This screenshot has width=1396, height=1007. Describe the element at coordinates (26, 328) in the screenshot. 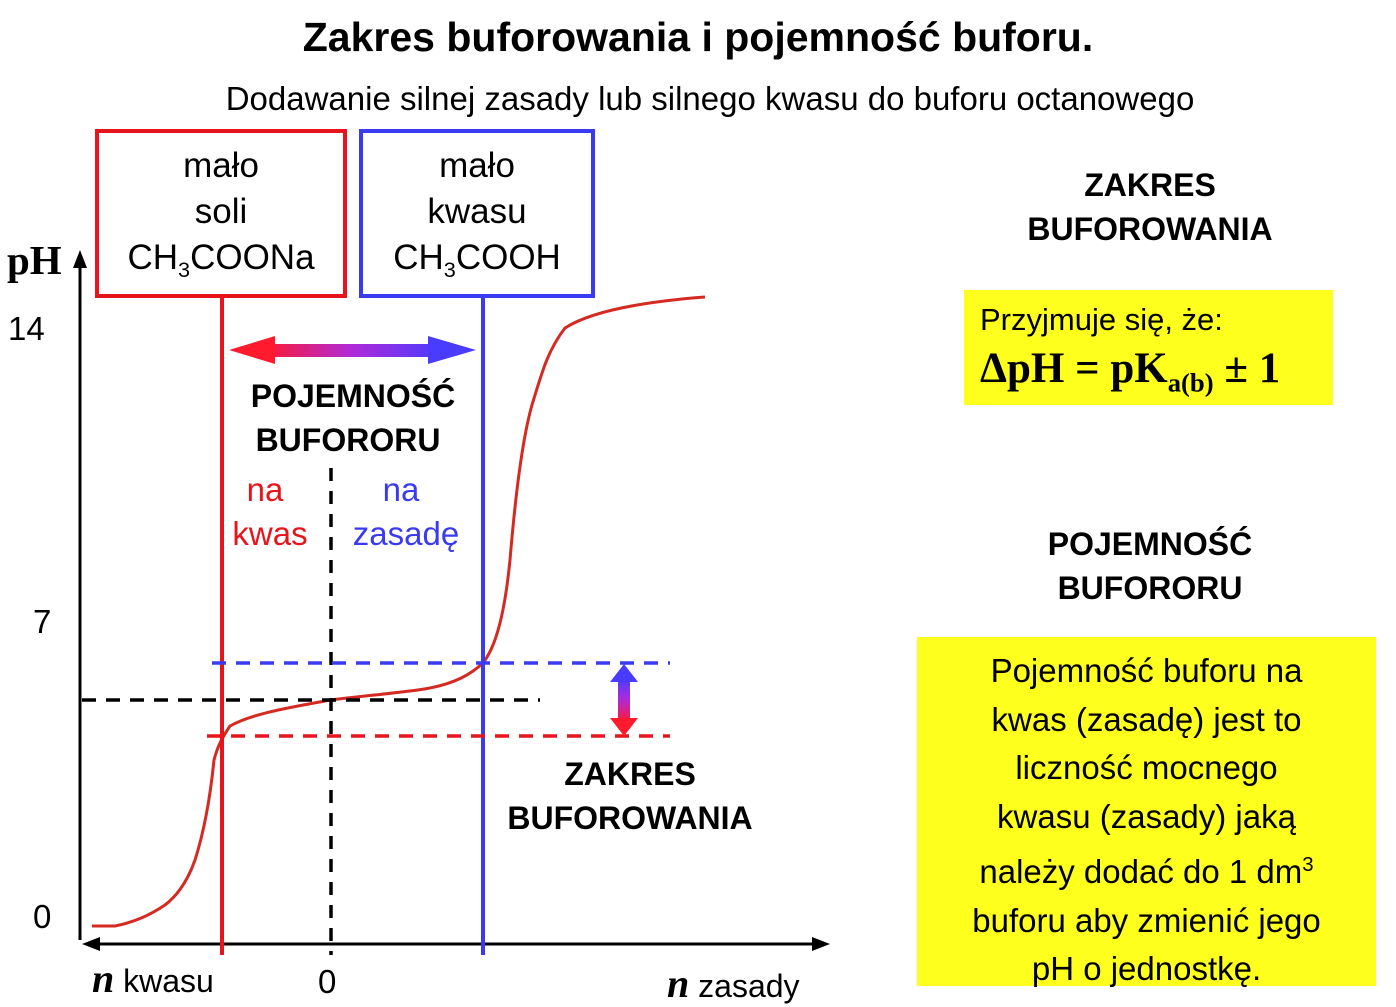

I see `y-tick-14: 14` at that location.